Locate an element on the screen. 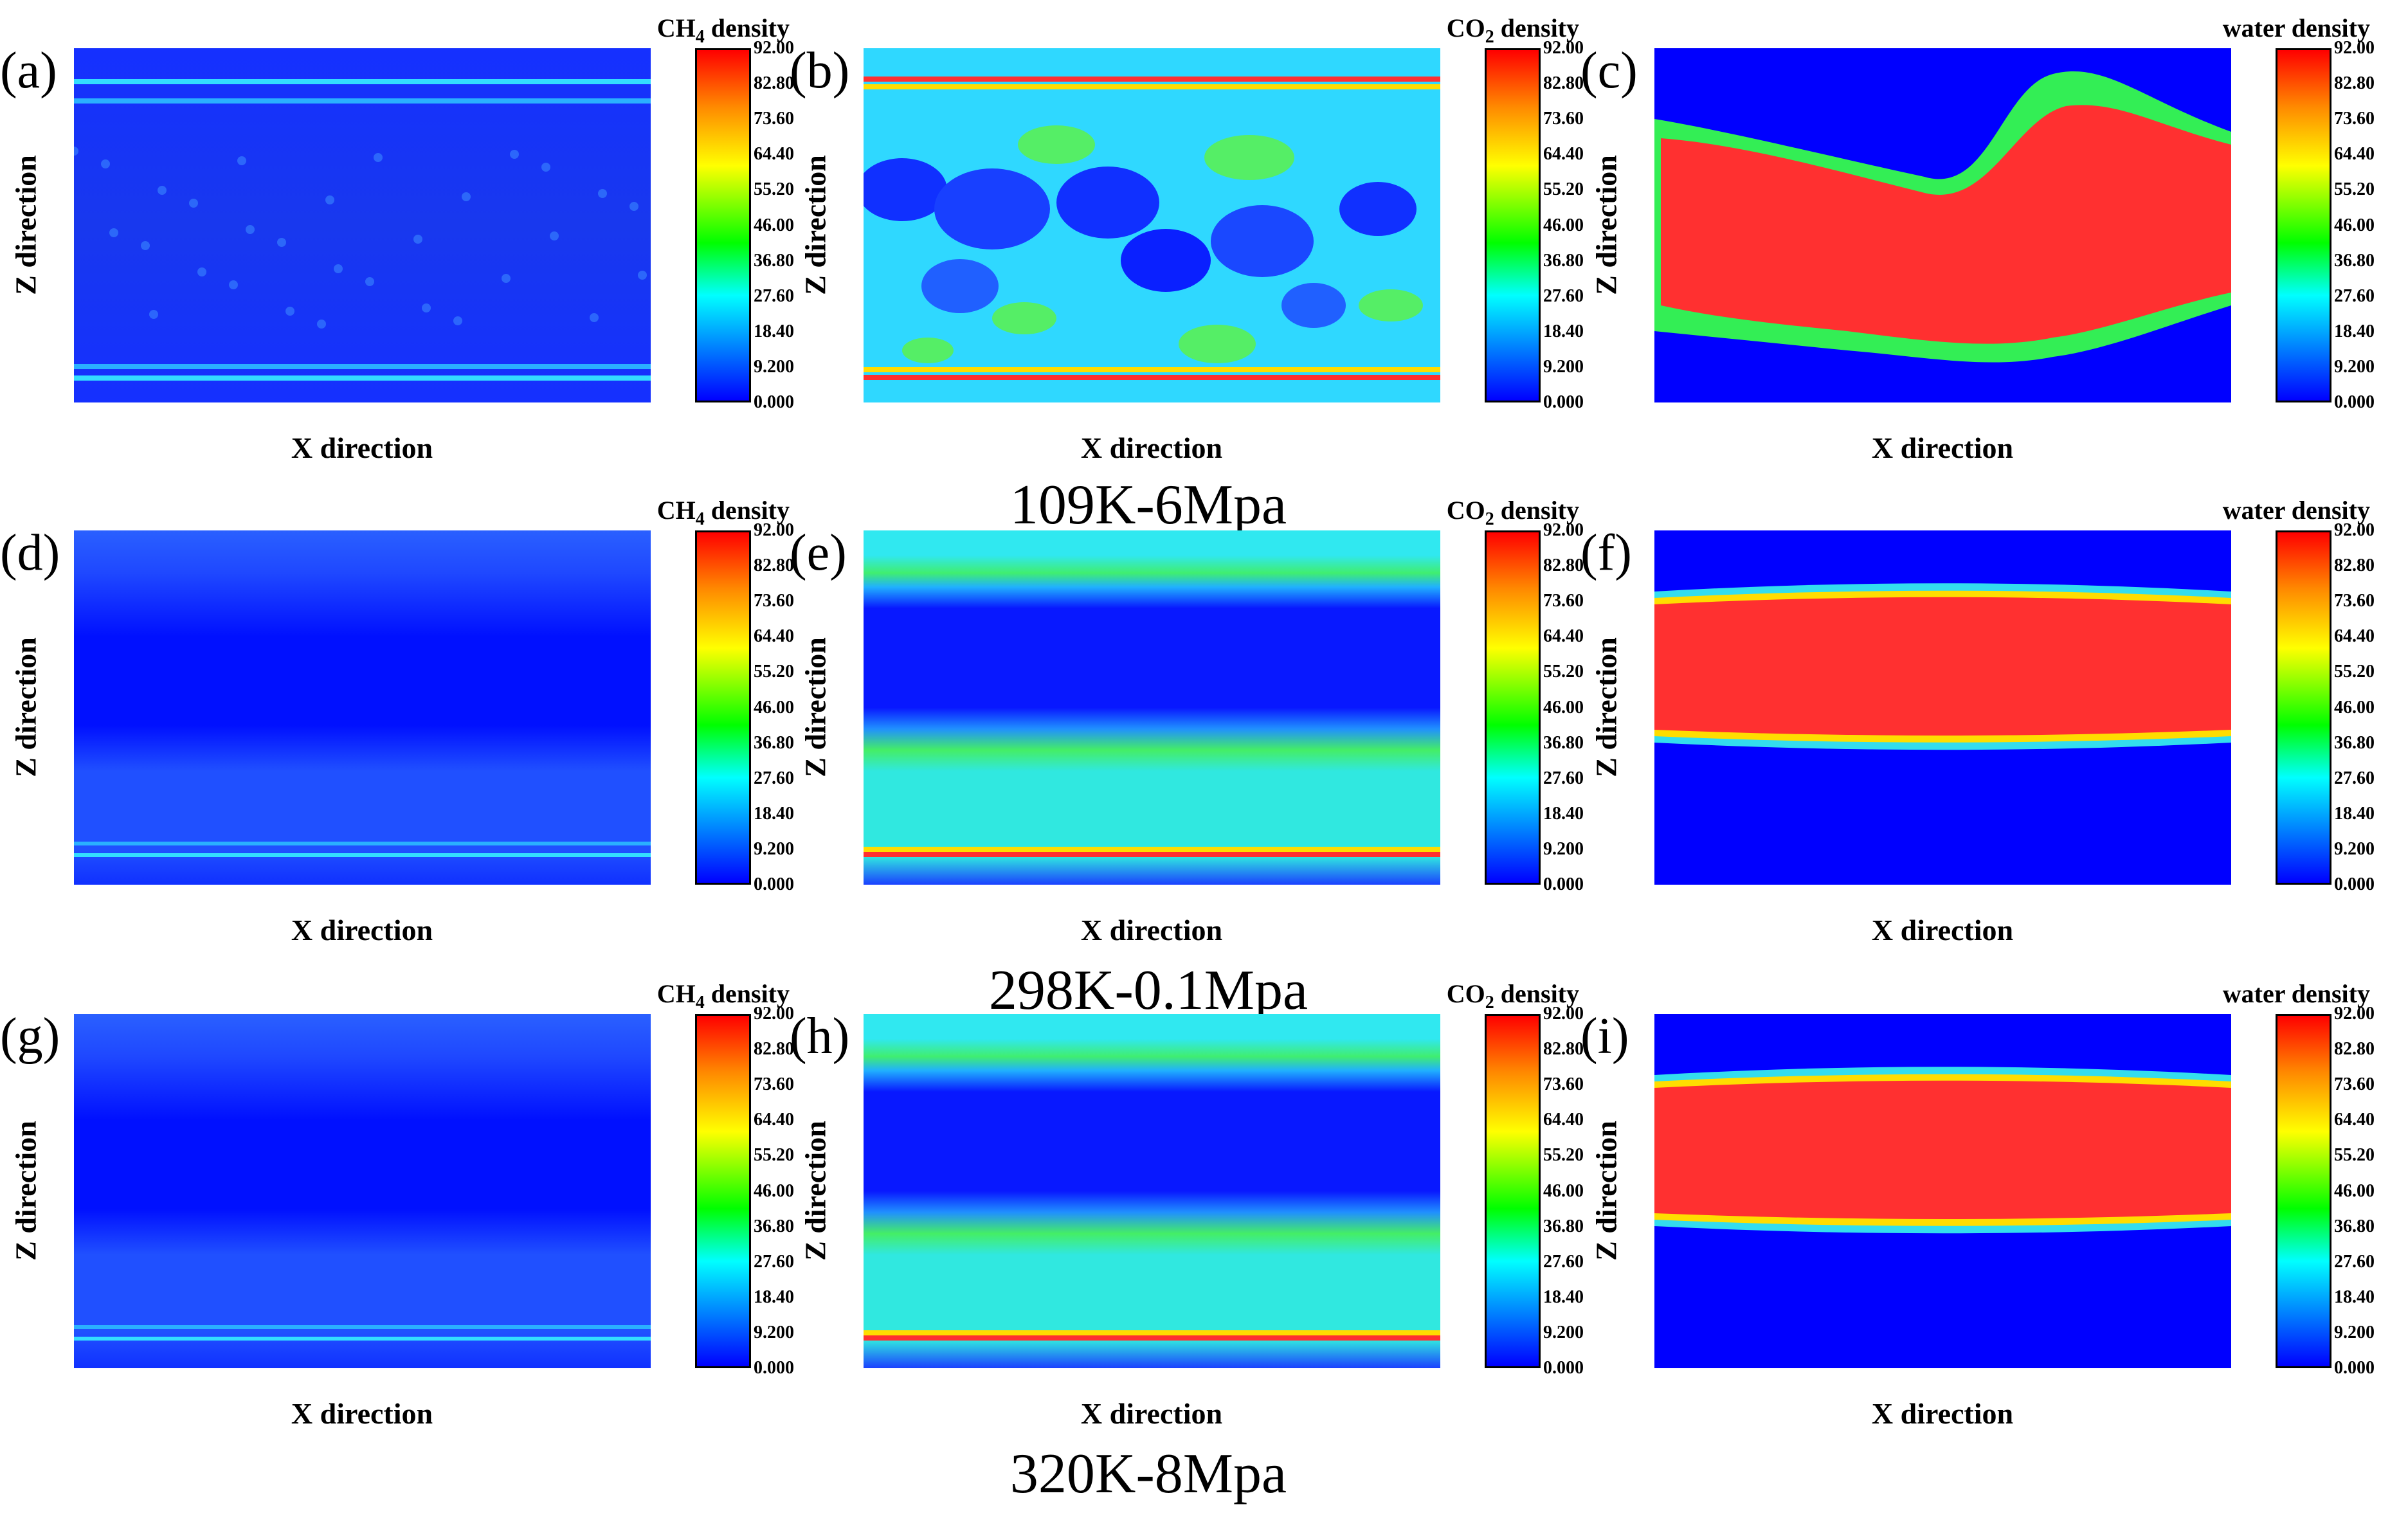 This screenshot has width=2408, height=1518. colorbar-species: CO is located at coordinates (1466, 993).